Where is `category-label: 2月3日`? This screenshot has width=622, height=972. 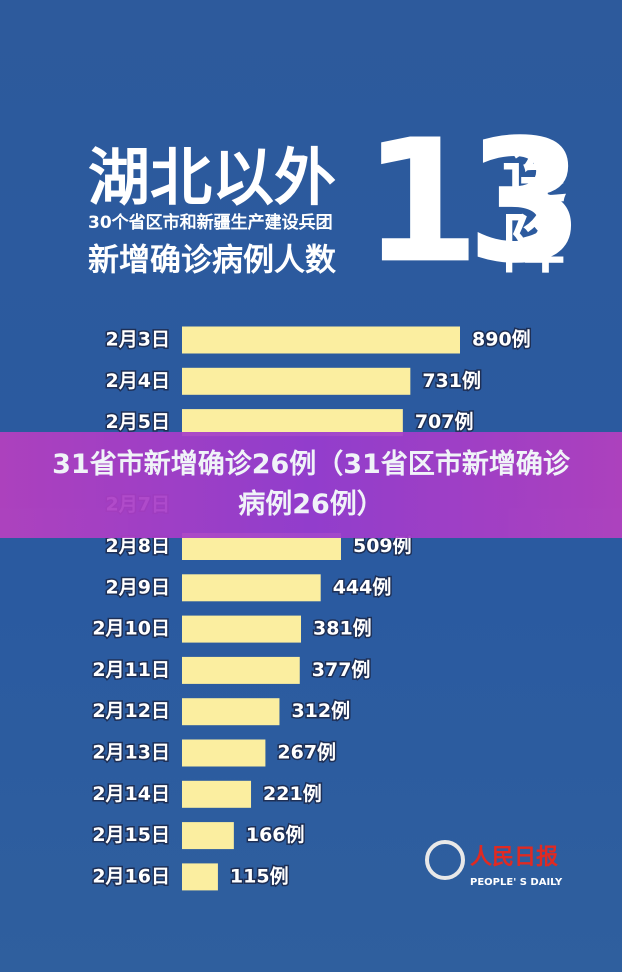 category-label: 2月3日 is located at coordinates (138, 340).